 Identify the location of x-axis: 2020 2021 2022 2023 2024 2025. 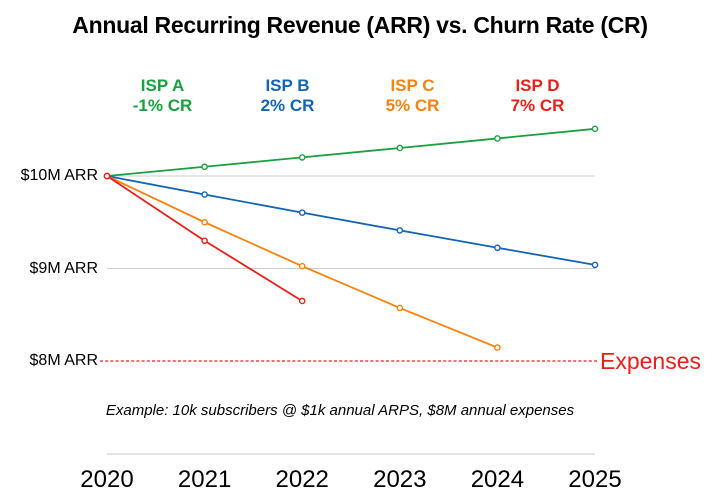
(360, 480).